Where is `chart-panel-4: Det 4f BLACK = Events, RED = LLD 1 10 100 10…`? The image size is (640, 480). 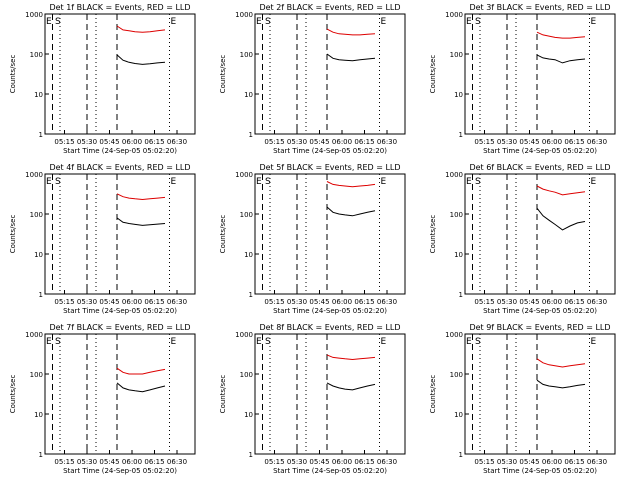 chart-panel-4: Det 4f BLACK = Events, RED = LLD 1 10 100 10… is located at coordinates (102, 239).